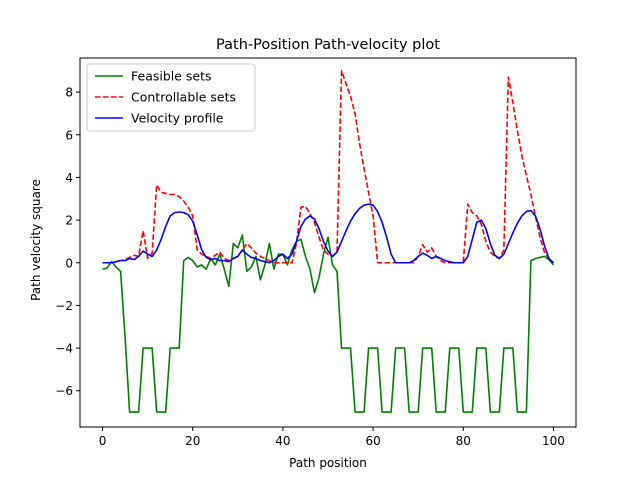 The image size is (640, 484). Describe the element at coordinates (183, 97) in the screenshot. I see `legend-label-1: Controllable sets` at that location.